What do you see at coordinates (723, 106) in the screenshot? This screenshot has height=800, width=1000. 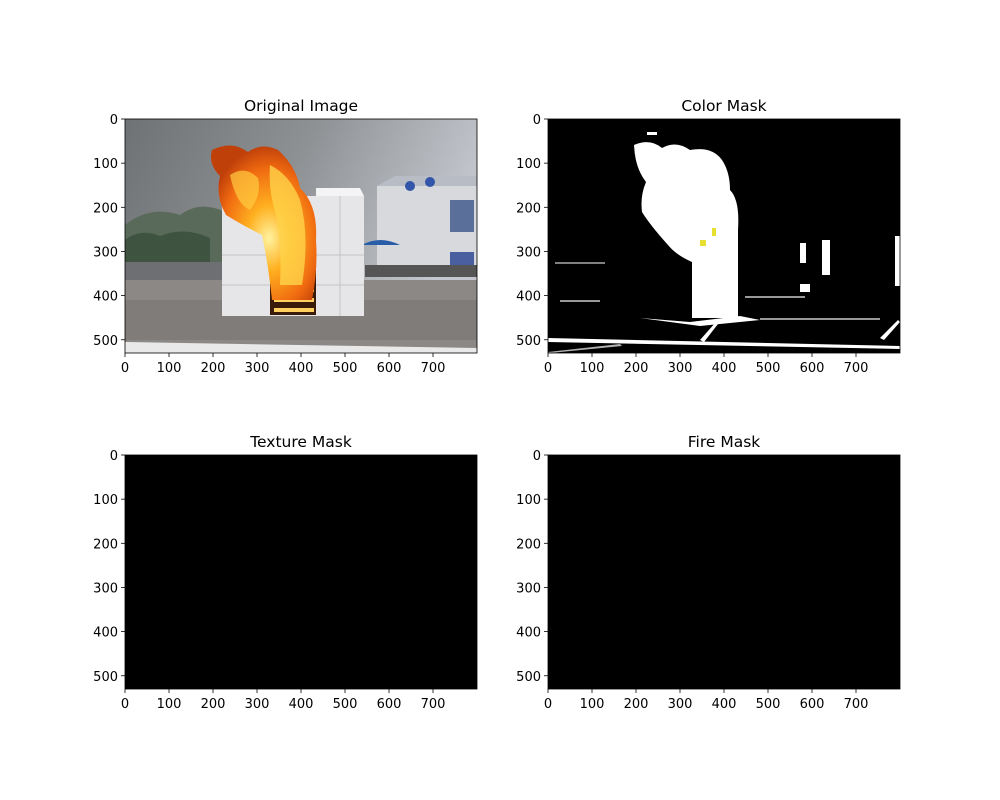 I see `panel-title: Color Mask` at bounding box center [723, 106].